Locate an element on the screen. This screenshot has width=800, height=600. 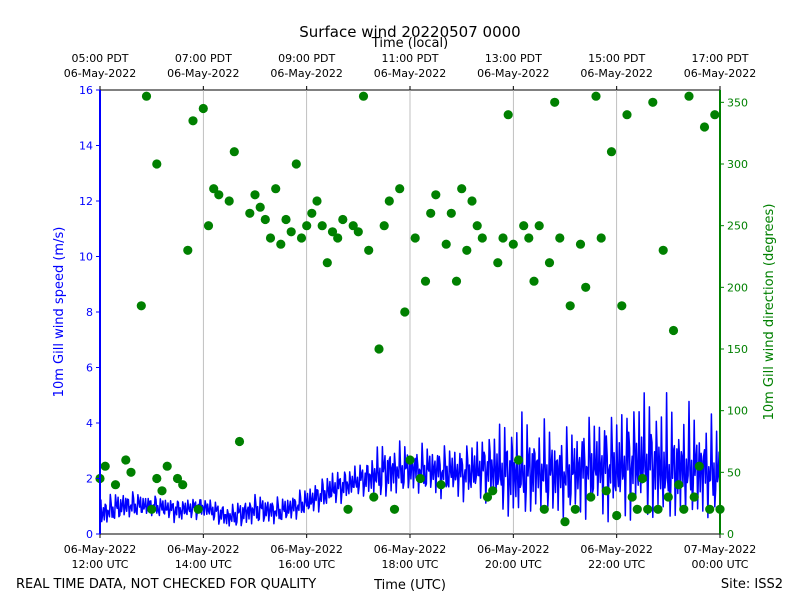
left-y-tick-label: 4 is located at coordinates (89, 423).